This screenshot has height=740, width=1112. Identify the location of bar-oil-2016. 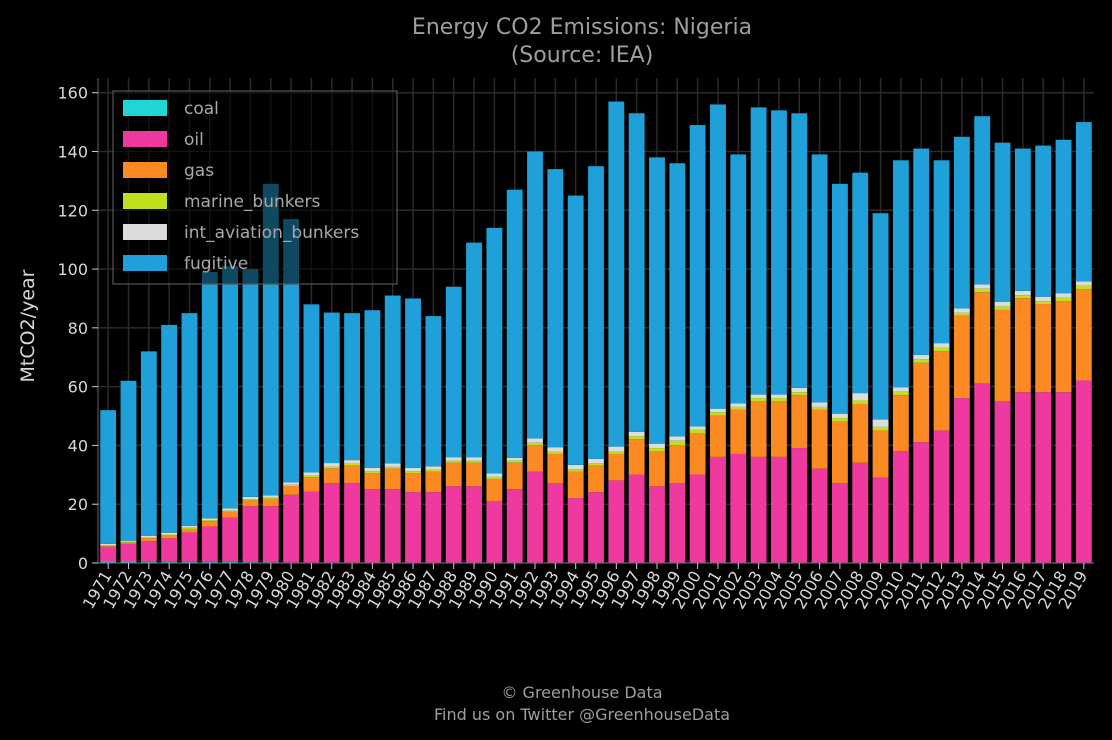
(1022, 477).